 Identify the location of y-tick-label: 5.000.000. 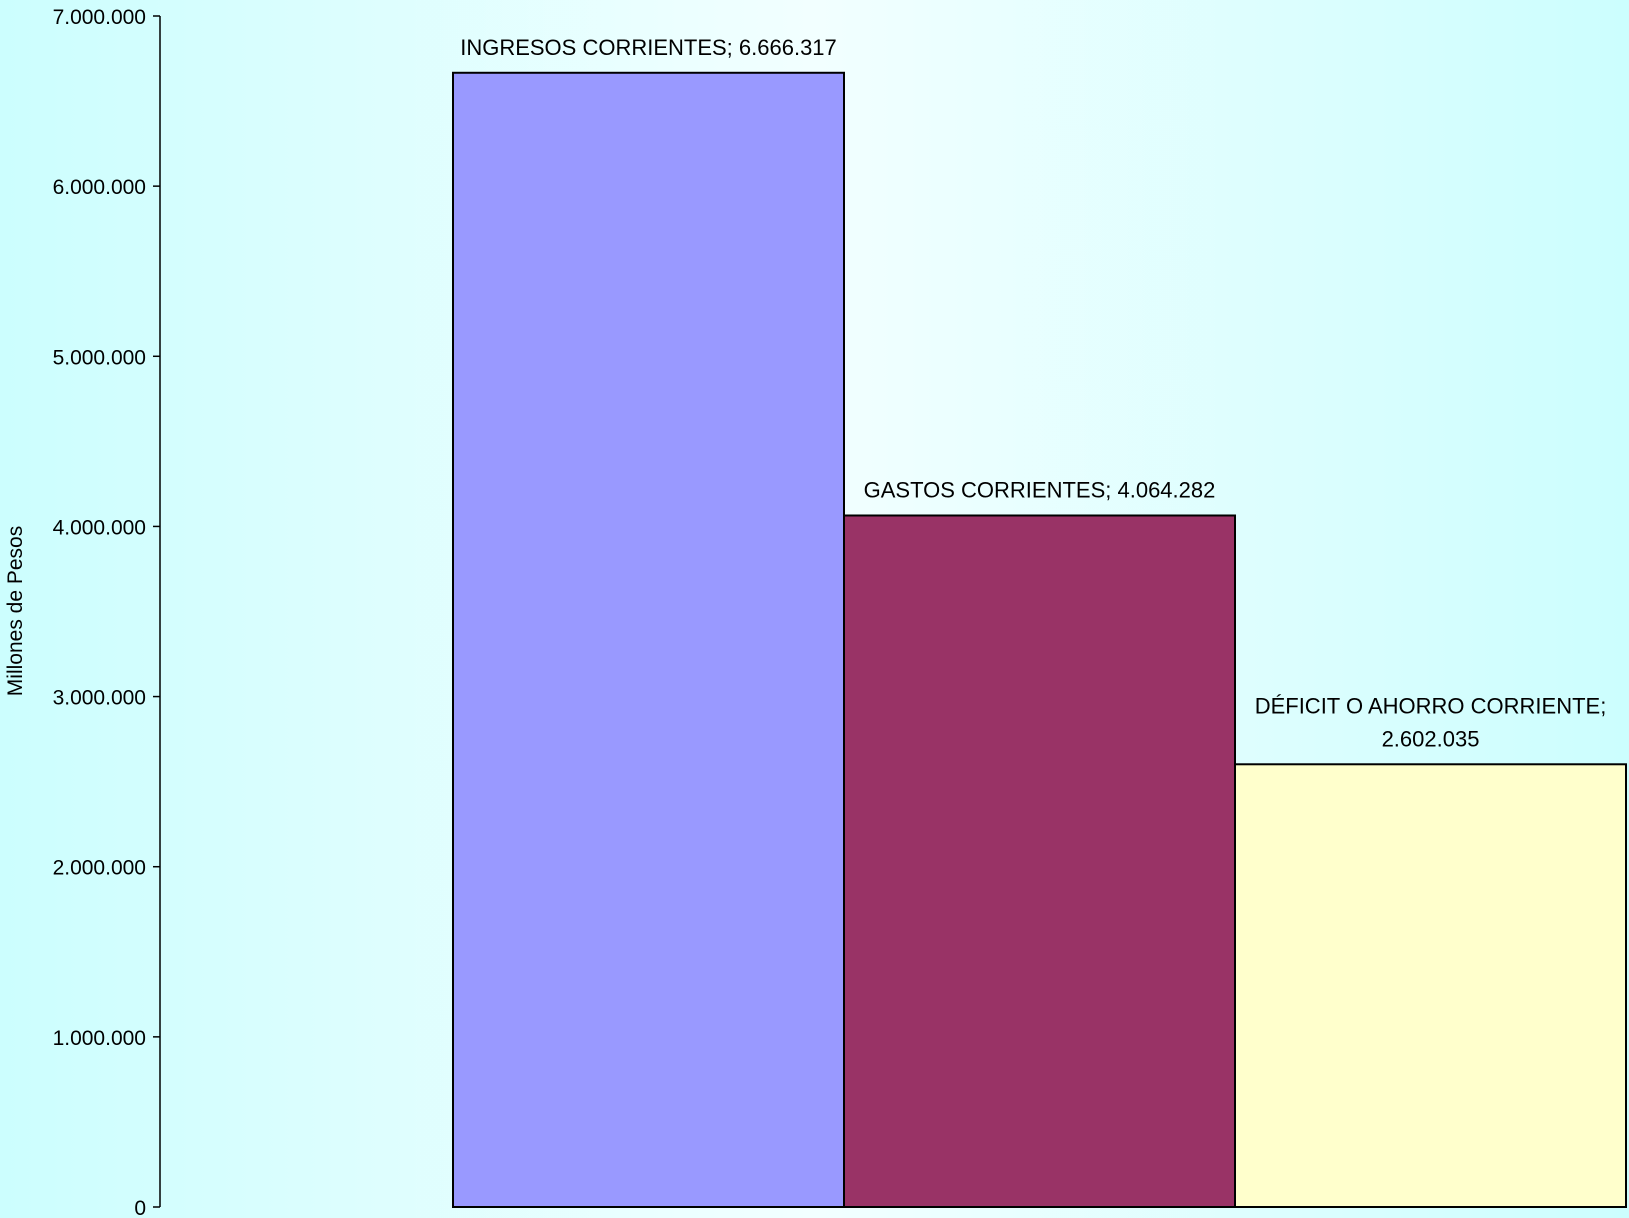
(99, 357).